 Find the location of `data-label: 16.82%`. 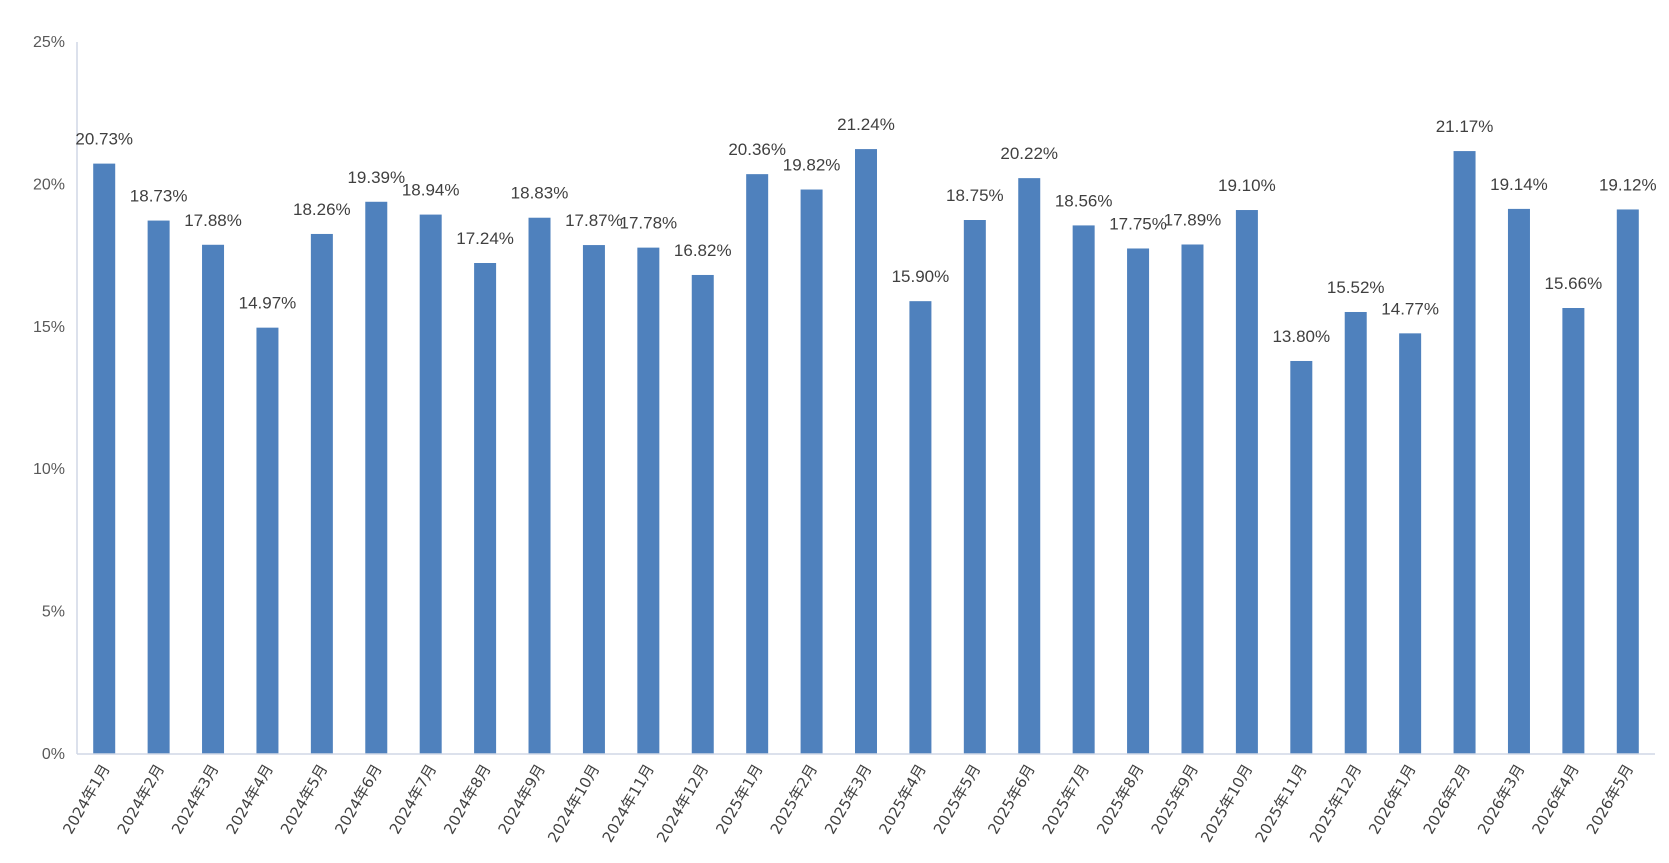

data-label: 16.82% is located at coordinates (703, 250).